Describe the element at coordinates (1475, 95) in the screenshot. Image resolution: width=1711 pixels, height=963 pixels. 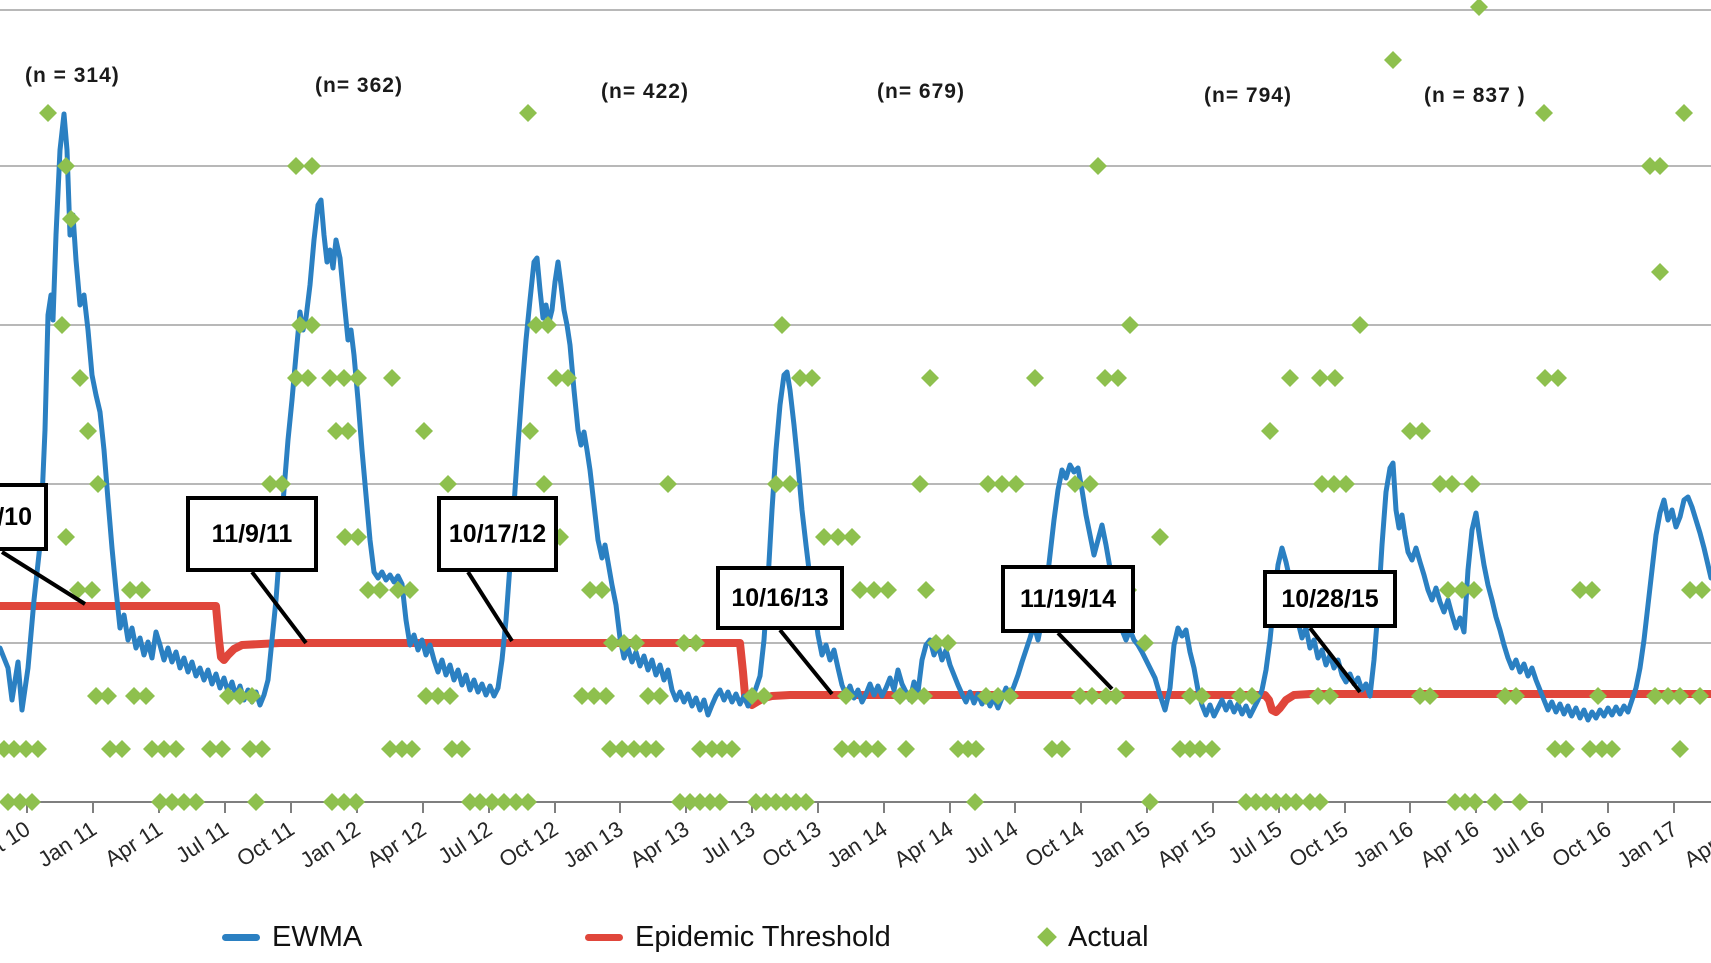
I see `season-n-annotation: (n = 837 )` at that location.